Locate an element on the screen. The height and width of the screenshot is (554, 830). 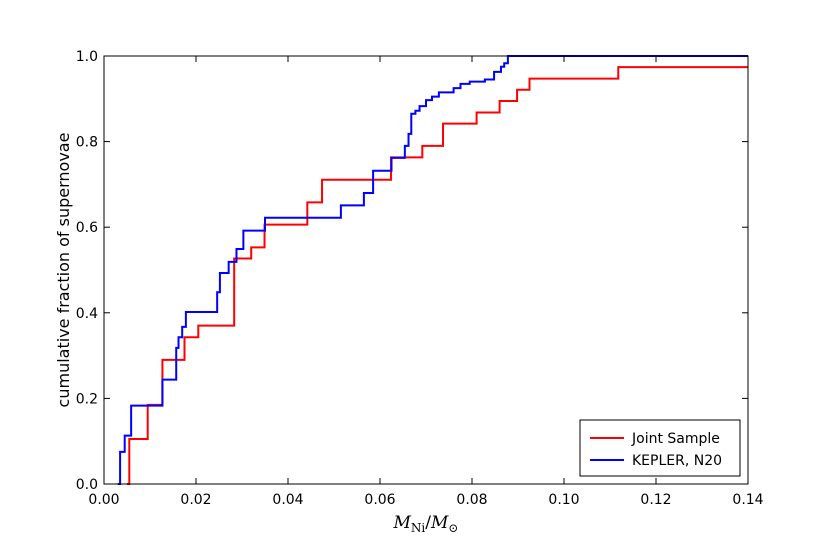
y-tick-label: 0.4 is located at coordinates (87, 314).